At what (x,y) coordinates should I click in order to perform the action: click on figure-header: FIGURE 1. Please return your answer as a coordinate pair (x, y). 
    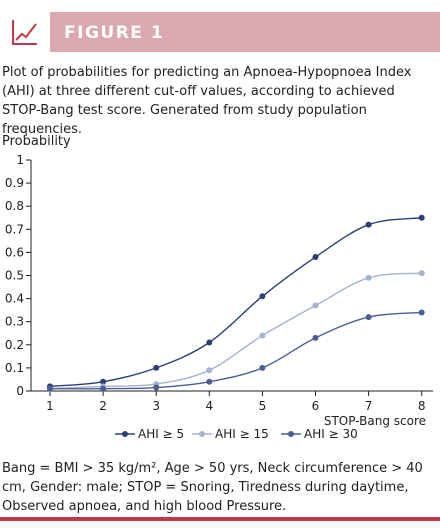
    Looking at the image, I should click on (220, 32).